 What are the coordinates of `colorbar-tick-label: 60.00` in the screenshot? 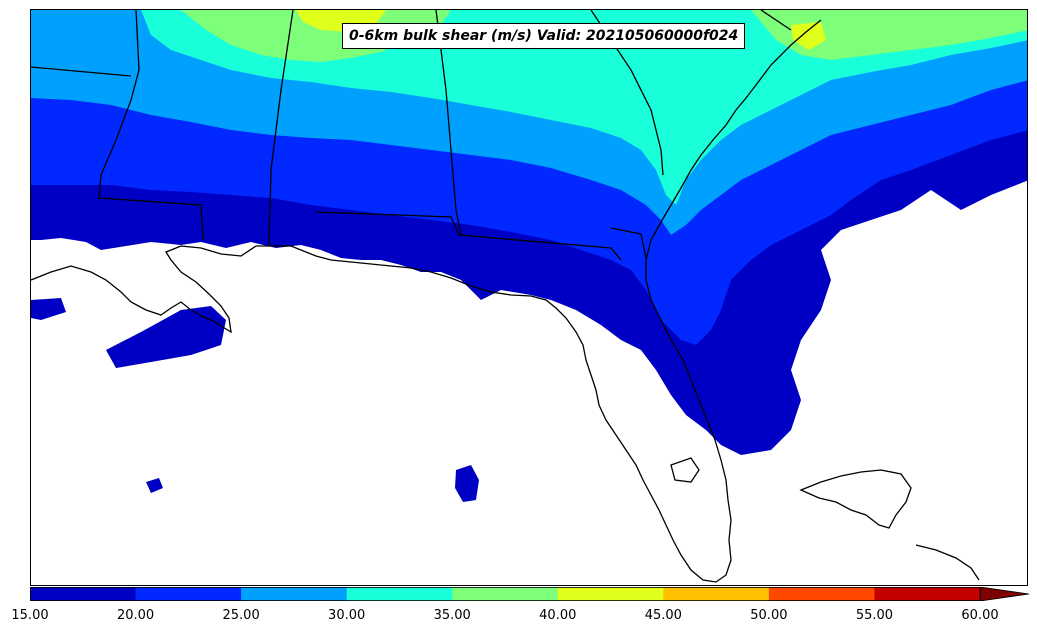 It's located at (980, 615).